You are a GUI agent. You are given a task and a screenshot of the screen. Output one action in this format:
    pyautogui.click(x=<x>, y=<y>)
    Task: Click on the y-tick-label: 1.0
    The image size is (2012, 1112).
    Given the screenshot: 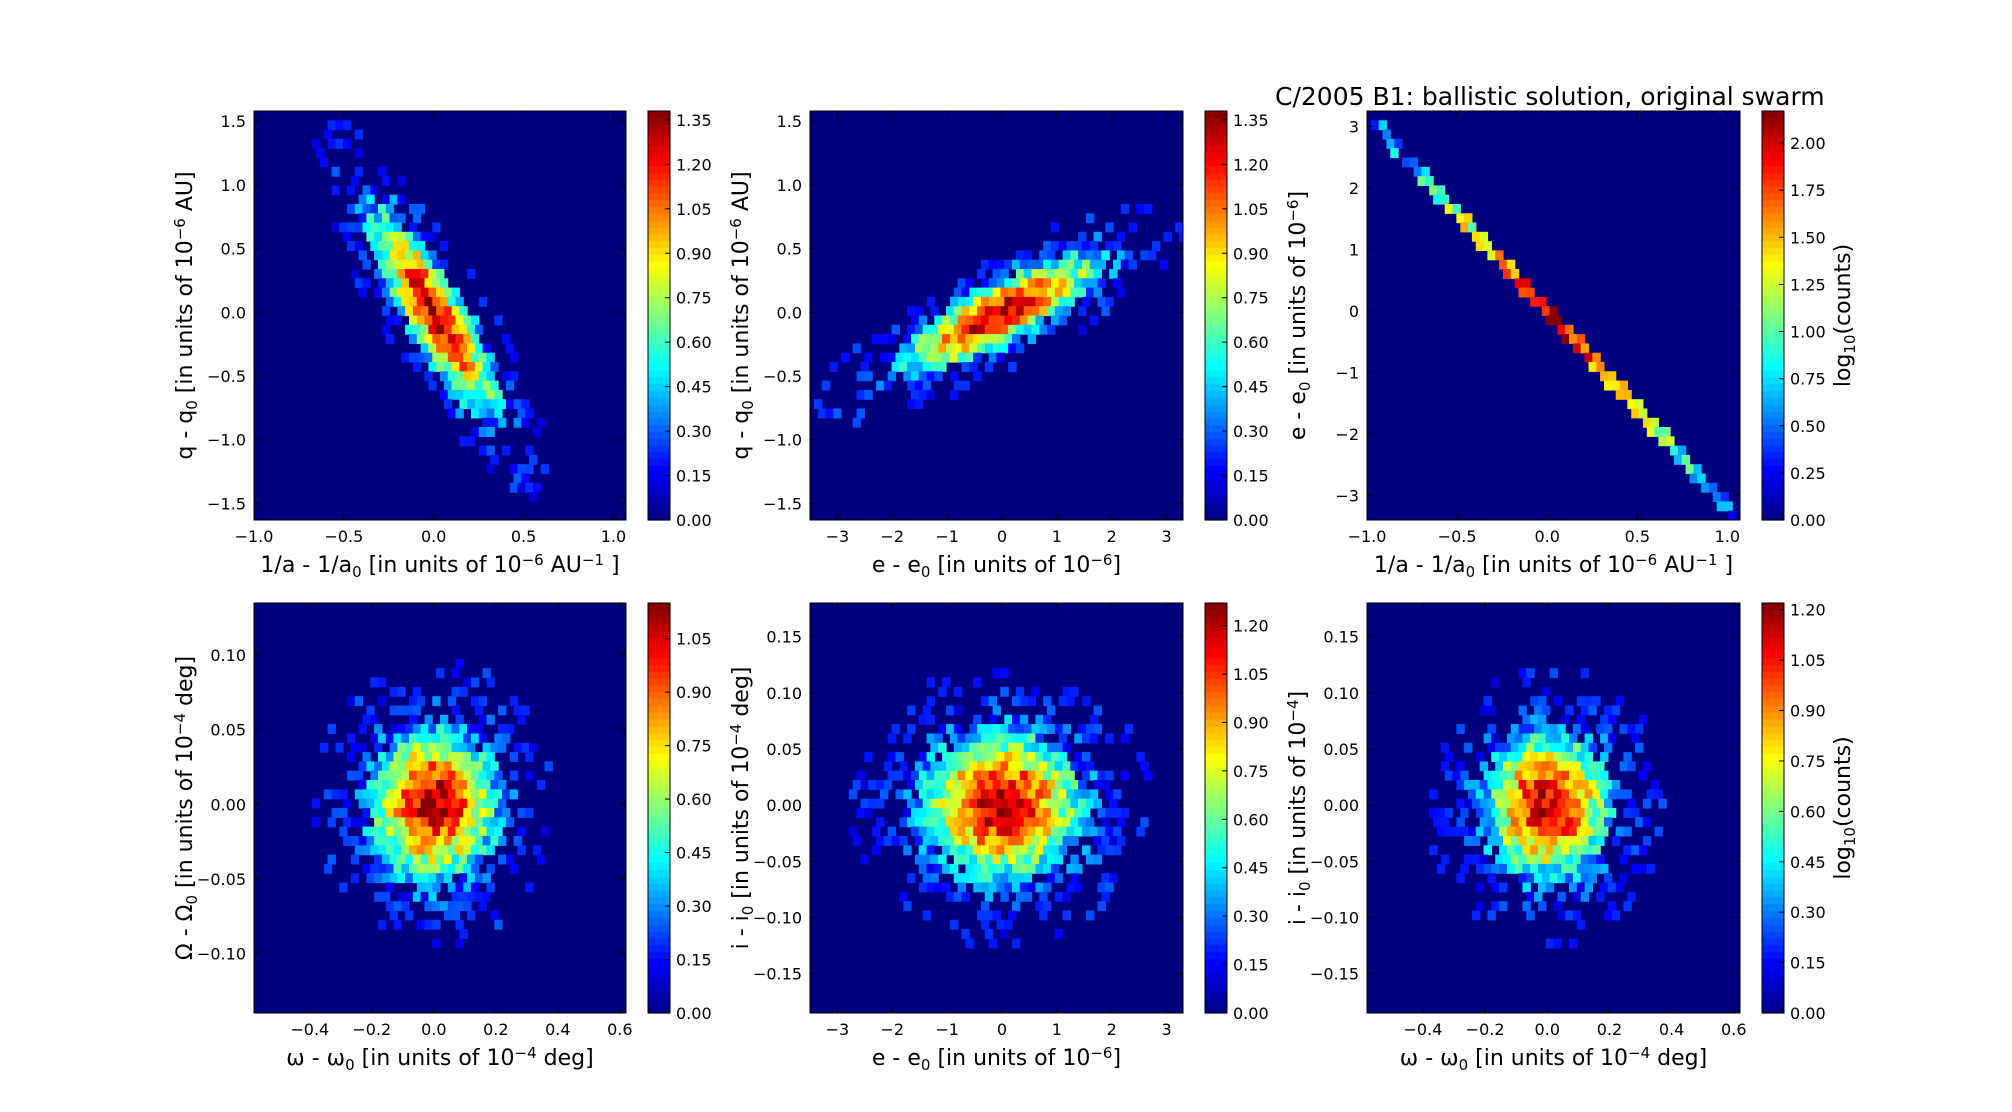 What is the action you would take?
    pyautogui.click(x=789, y=185)
    